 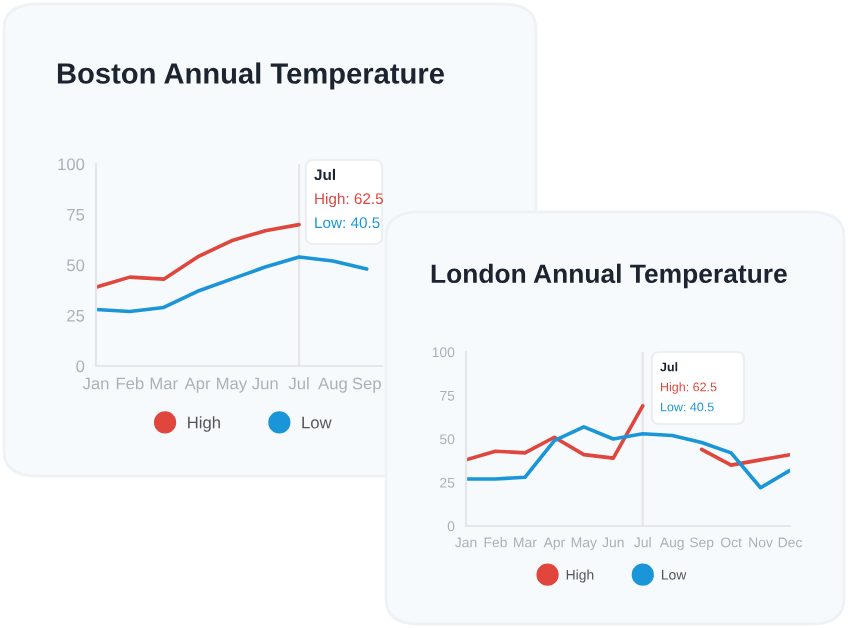 I want to click on y-tick-label: 100, so click(x=71, y=164).